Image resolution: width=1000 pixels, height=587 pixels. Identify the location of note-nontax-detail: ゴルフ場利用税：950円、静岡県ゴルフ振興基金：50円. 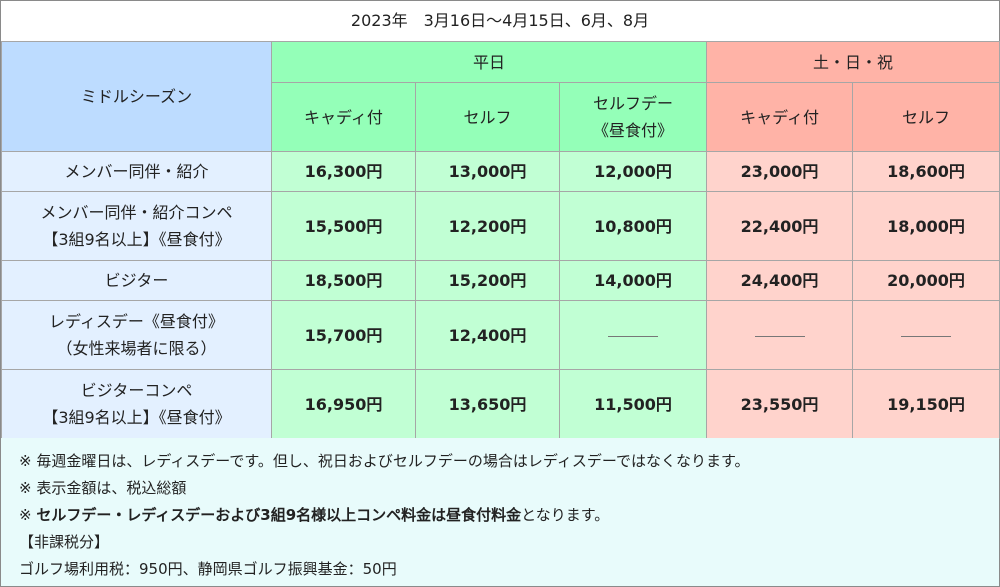
(208, 569).